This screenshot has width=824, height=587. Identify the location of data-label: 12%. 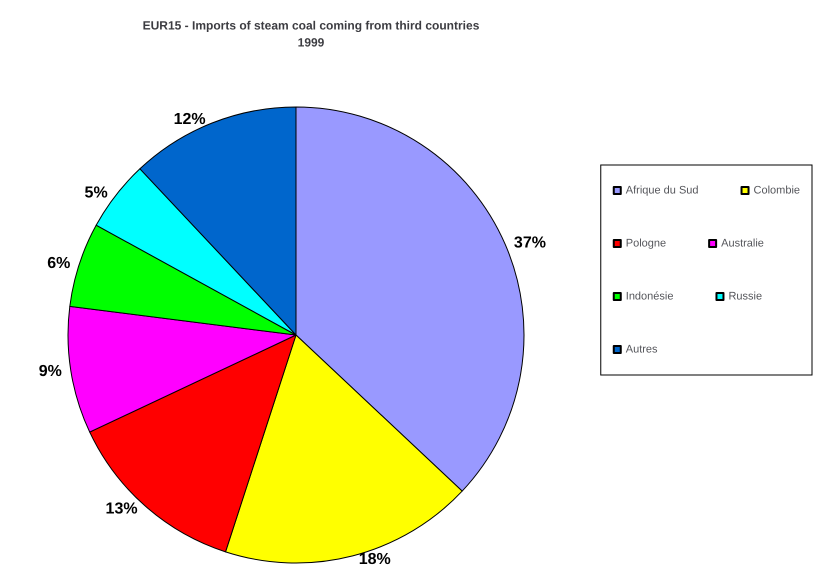
(190, 119).